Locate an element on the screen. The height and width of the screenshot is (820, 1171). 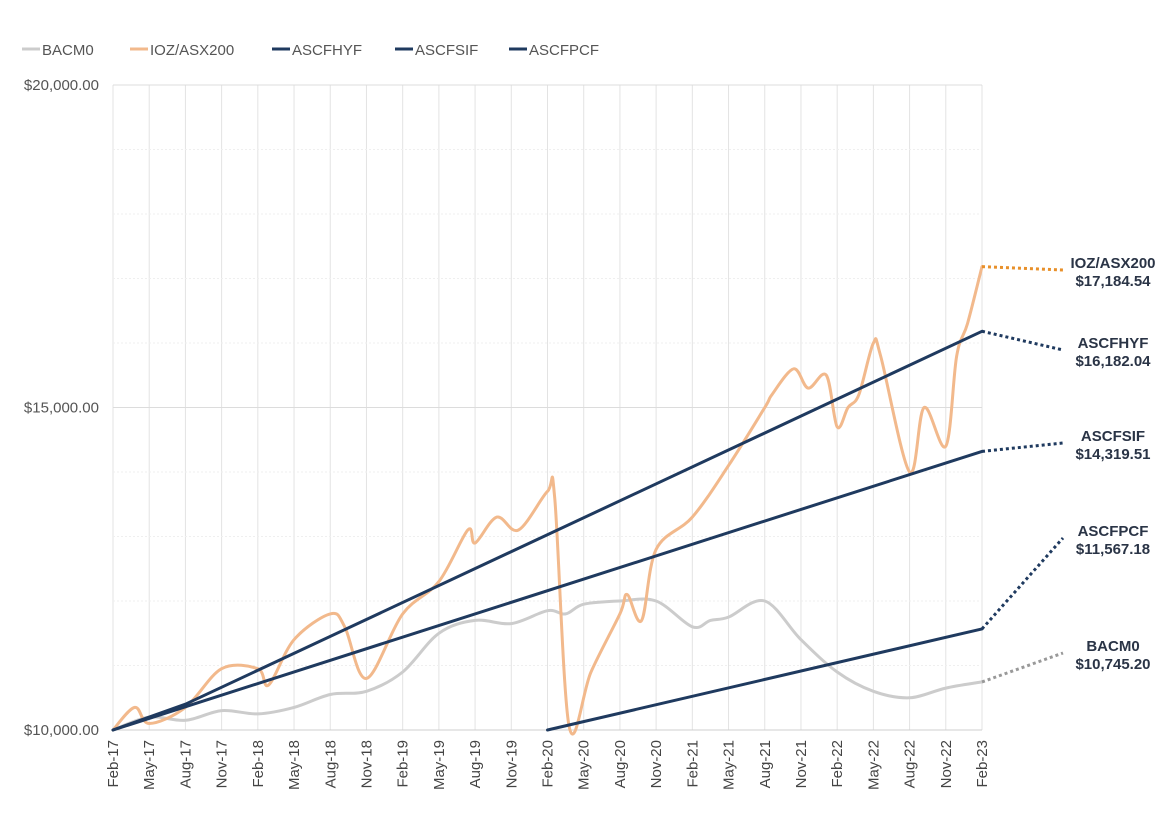
x-tick-label: May-19 is located at coordinates (439, 765).